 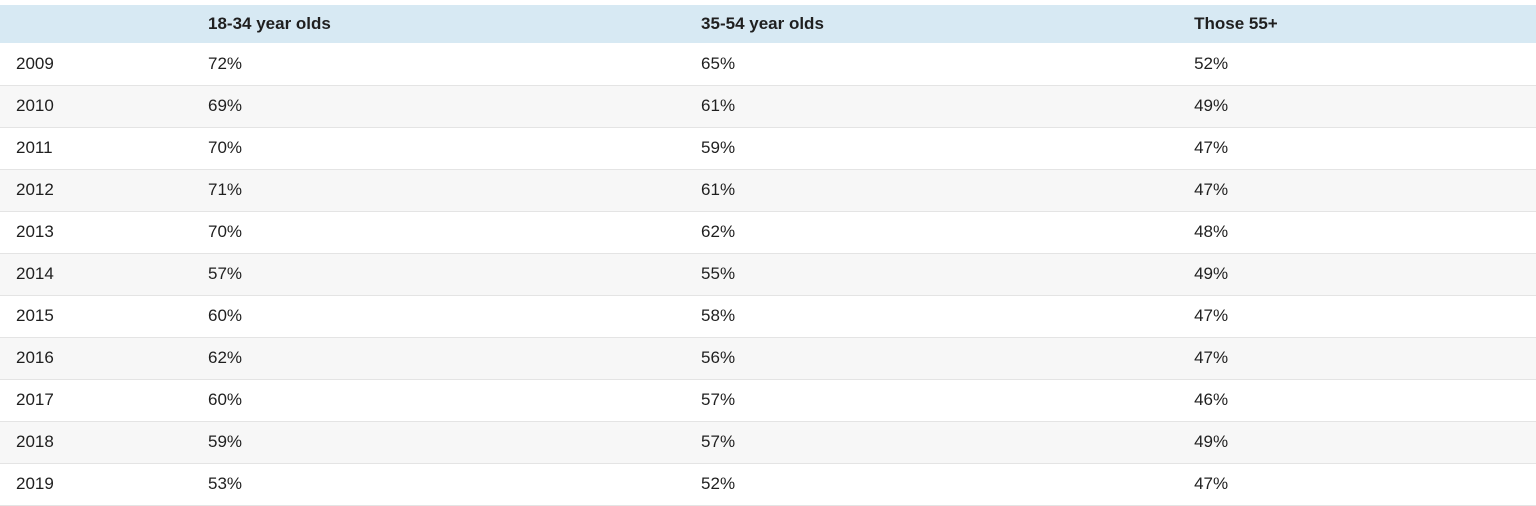 I want to click on value-cell: 72%, so click(x=225, y=63).